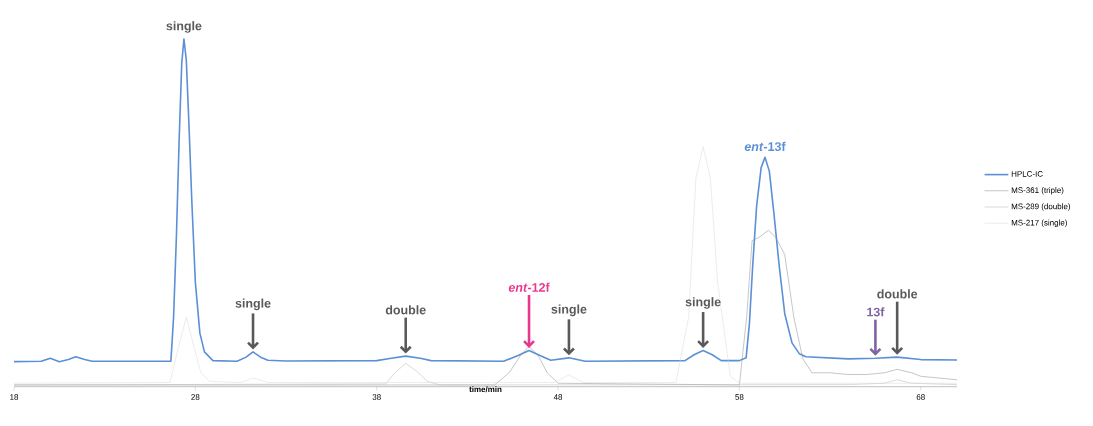 Image resolution: width=1093 pixels, height=426 pixels. I want to click on annotation: ent-13f, so click(765, 146).